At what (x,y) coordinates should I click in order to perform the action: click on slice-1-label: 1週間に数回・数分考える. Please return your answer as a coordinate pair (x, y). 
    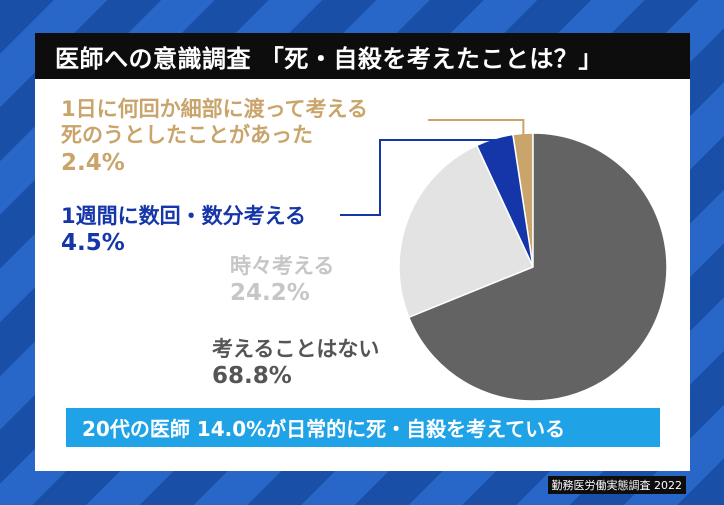
    Looking at the image, I should click on (183, 216).